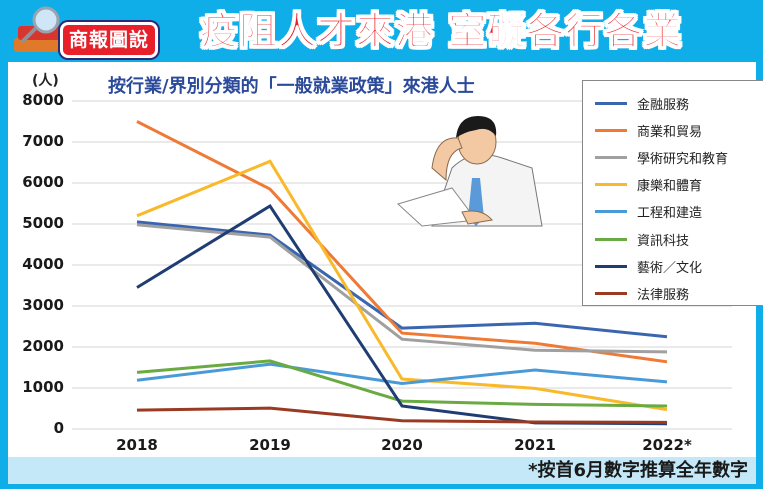 The height and width of the screenshot is (489, 763). What do you see at coordinates (45, 81) in the screenshot?
I see `y-axis-unit: (人)` at bounding box center [45, 81].